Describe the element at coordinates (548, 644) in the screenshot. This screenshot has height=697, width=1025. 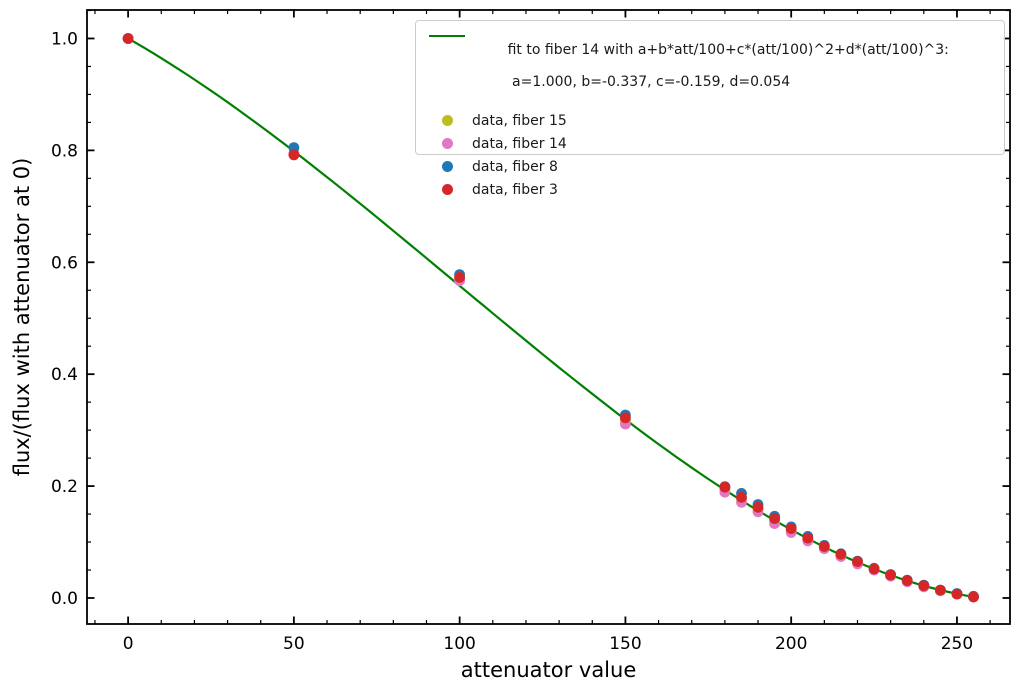
I see `x-tick-labels: 0 50 100 150 200 250` at that location.